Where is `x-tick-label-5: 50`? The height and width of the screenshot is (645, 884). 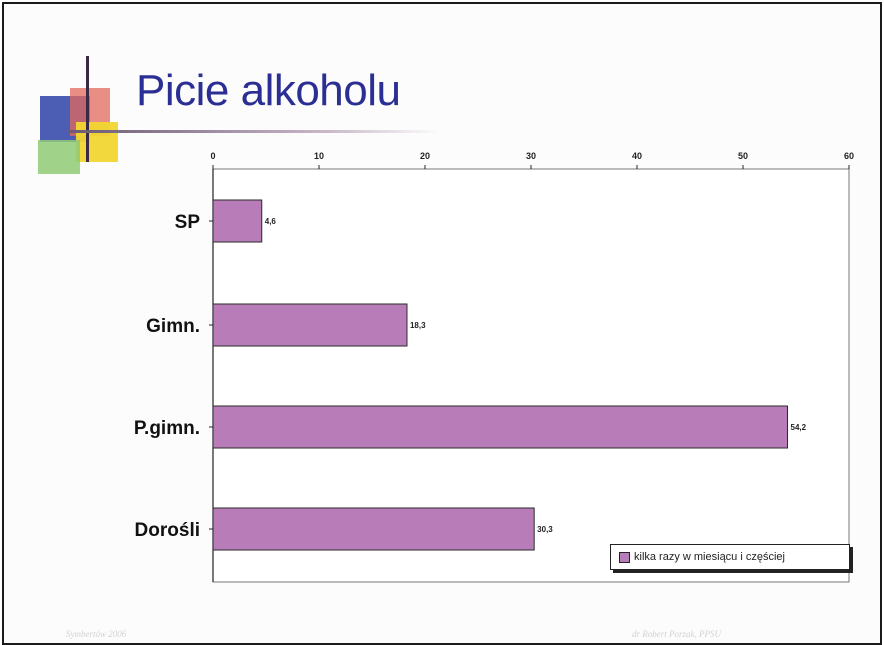
x-tick-label-5: 50 is located at coordinates (743, 156).